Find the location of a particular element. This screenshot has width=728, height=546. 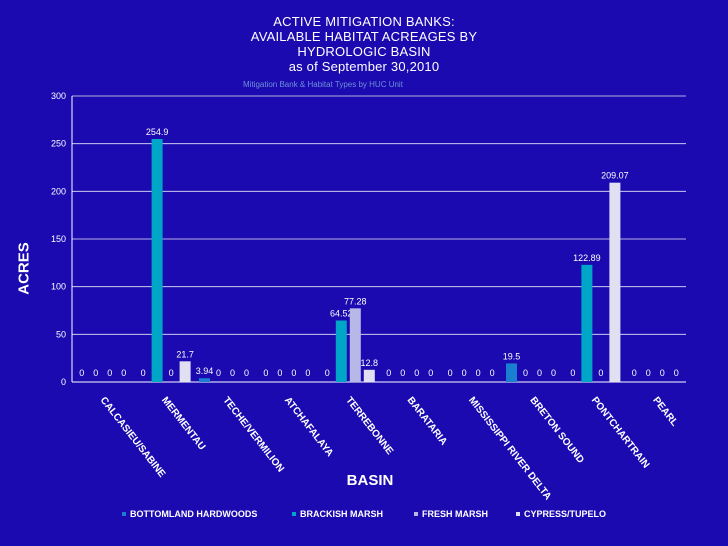

legend-item-bottomland: BOTTOMLAND HARDWOODS is located at coordinates (189, 514).